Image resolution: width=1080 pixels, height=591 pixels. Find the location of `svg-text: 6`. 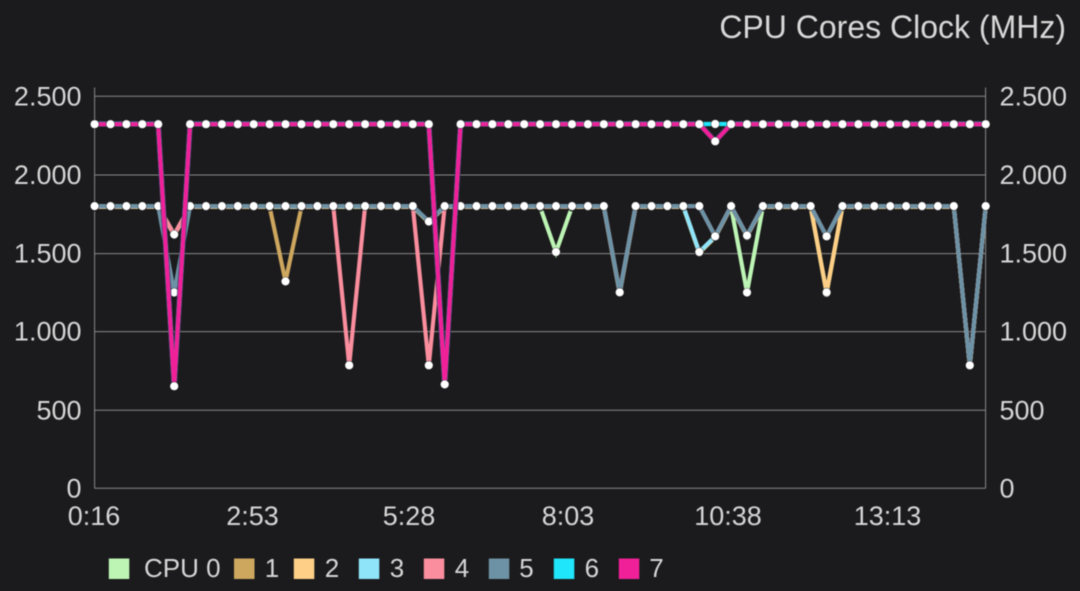

svg-text: 6 is located at coordinates (592, 568).